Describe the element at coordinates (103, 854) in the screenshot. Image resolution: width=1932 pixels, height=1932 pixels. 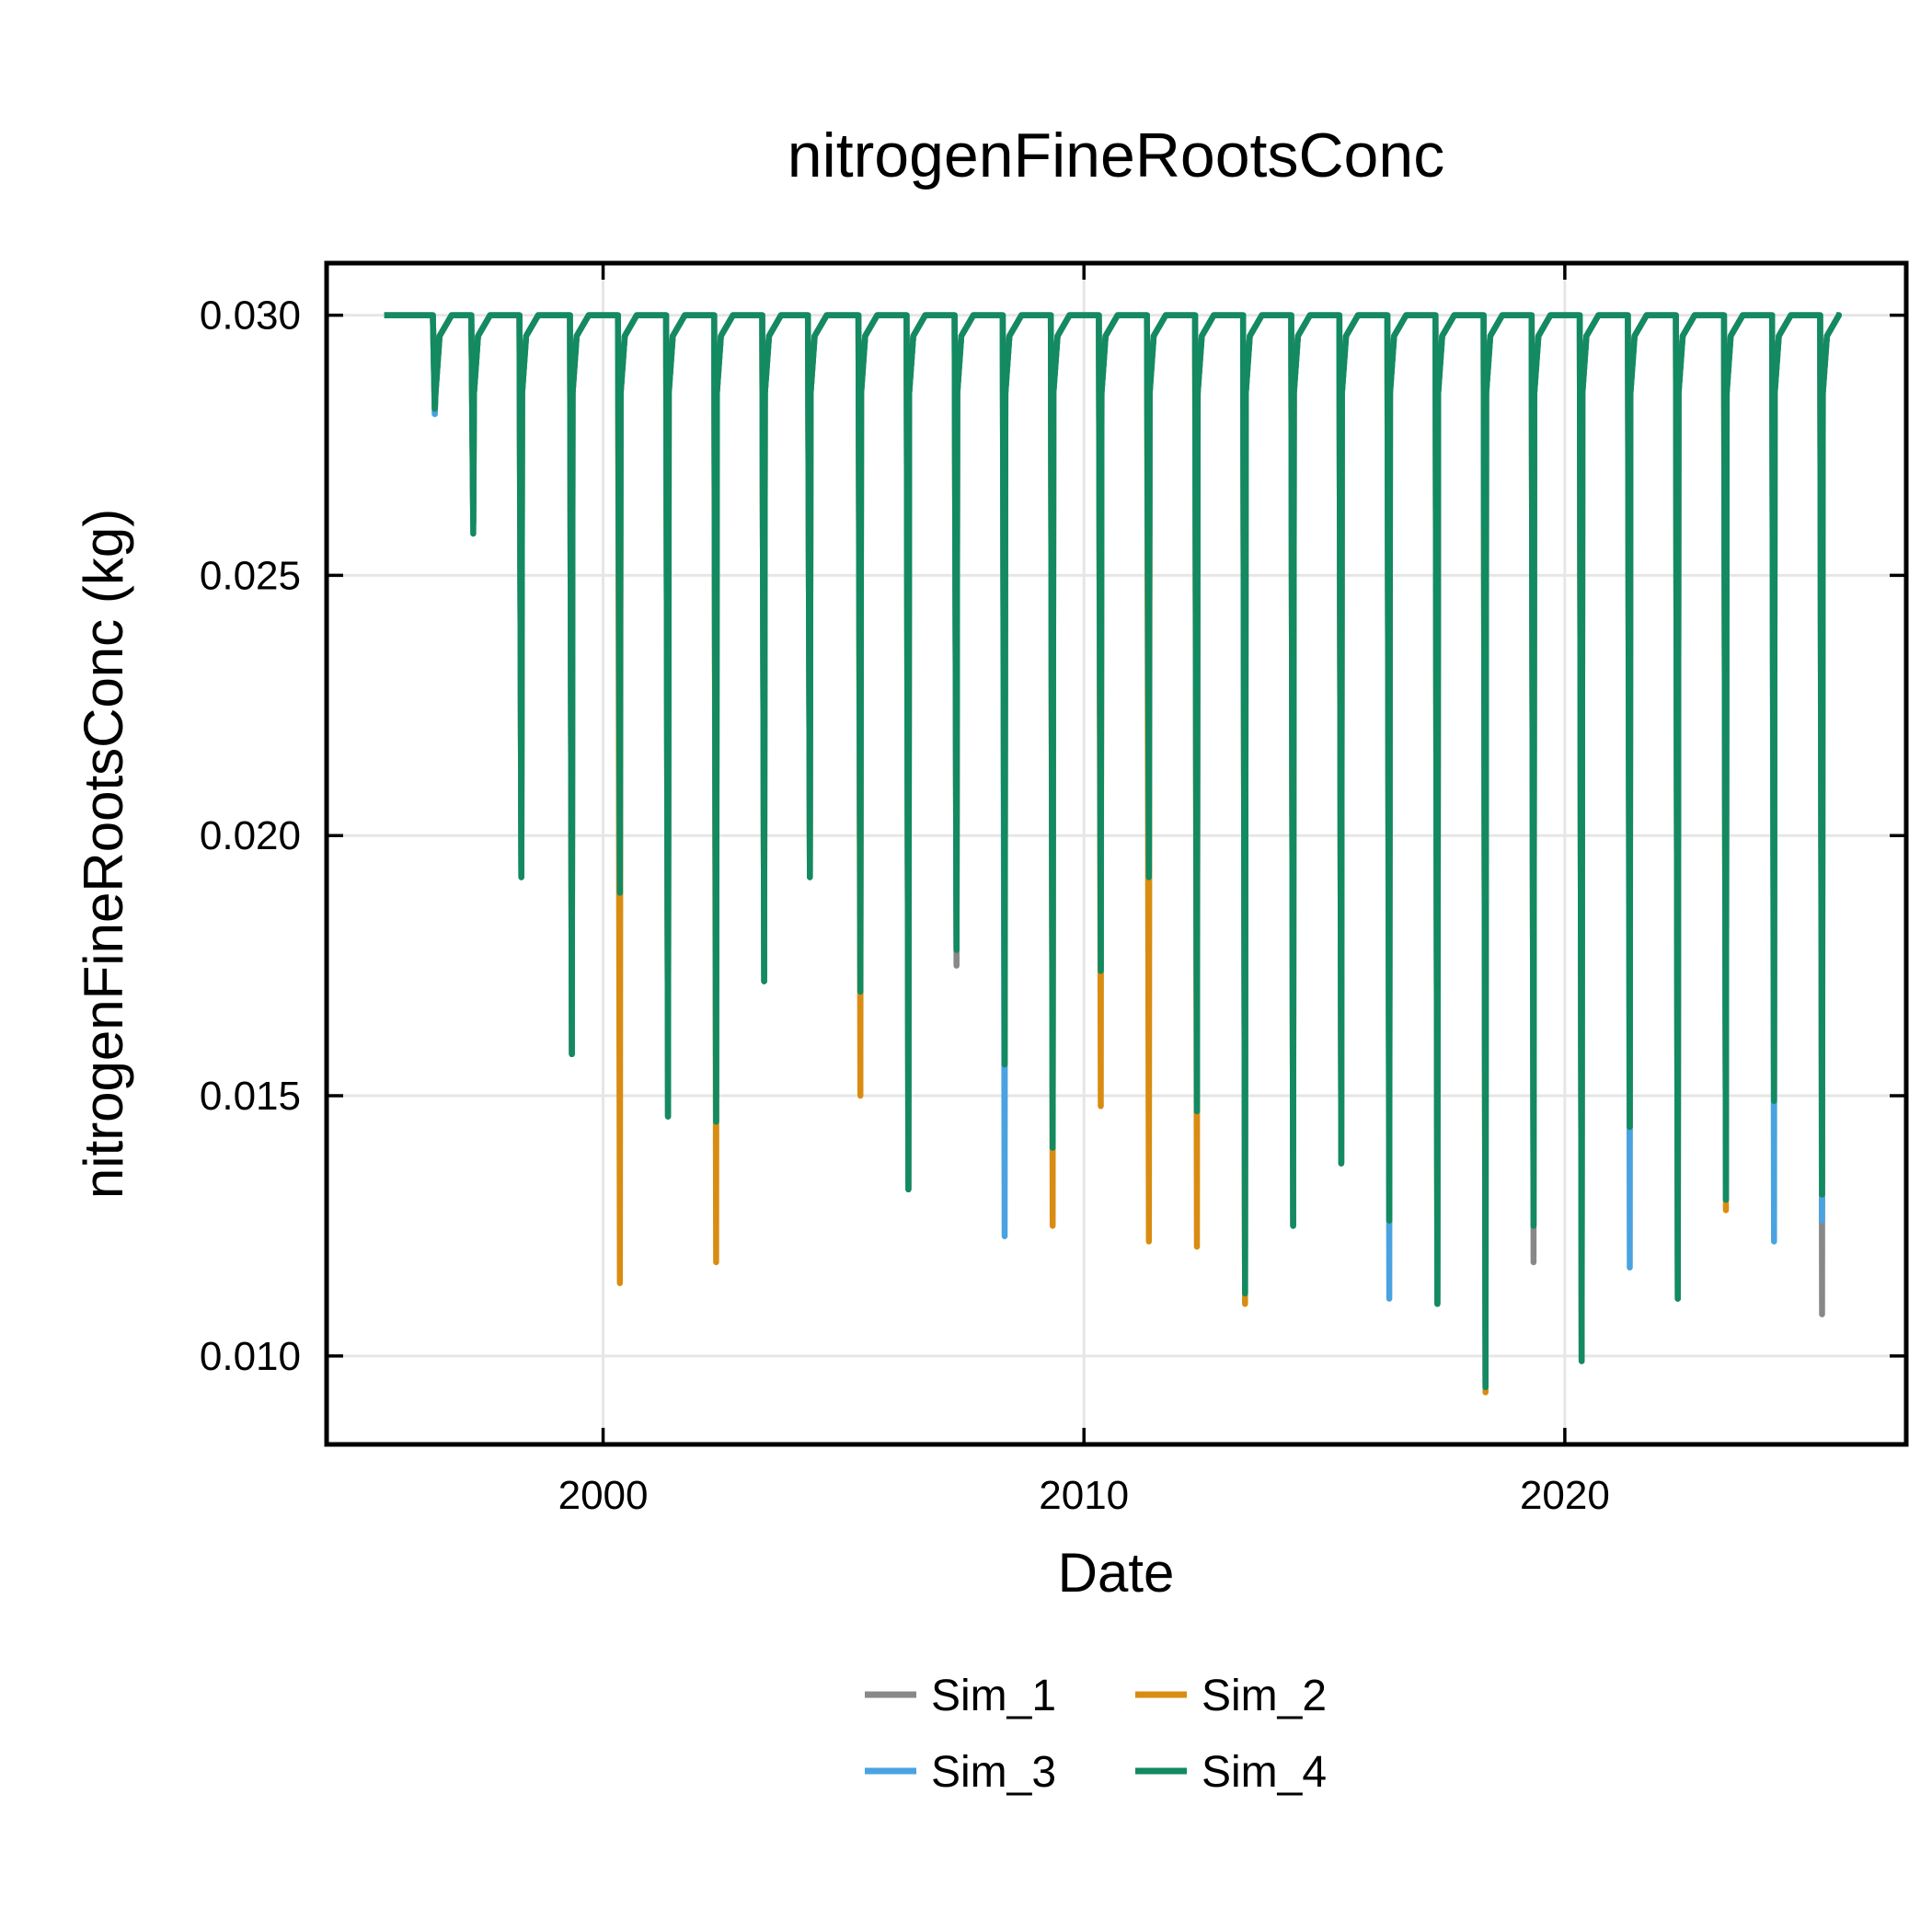
I see `y-axis-label: nitrogenFineRootsConc (kg)` at that location.